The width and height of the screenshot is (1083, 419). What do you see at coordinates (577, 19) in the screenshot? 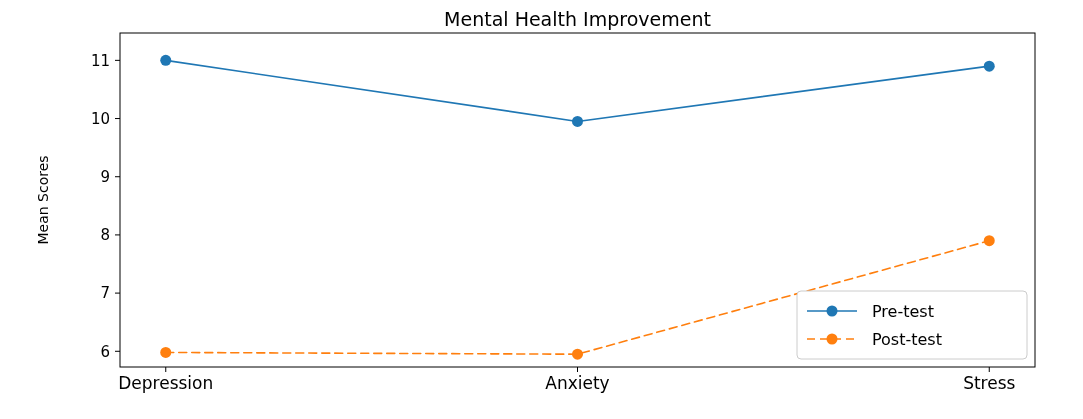
I see `chart-title: Mental Health Improvement` at bounding box center [577, 19].